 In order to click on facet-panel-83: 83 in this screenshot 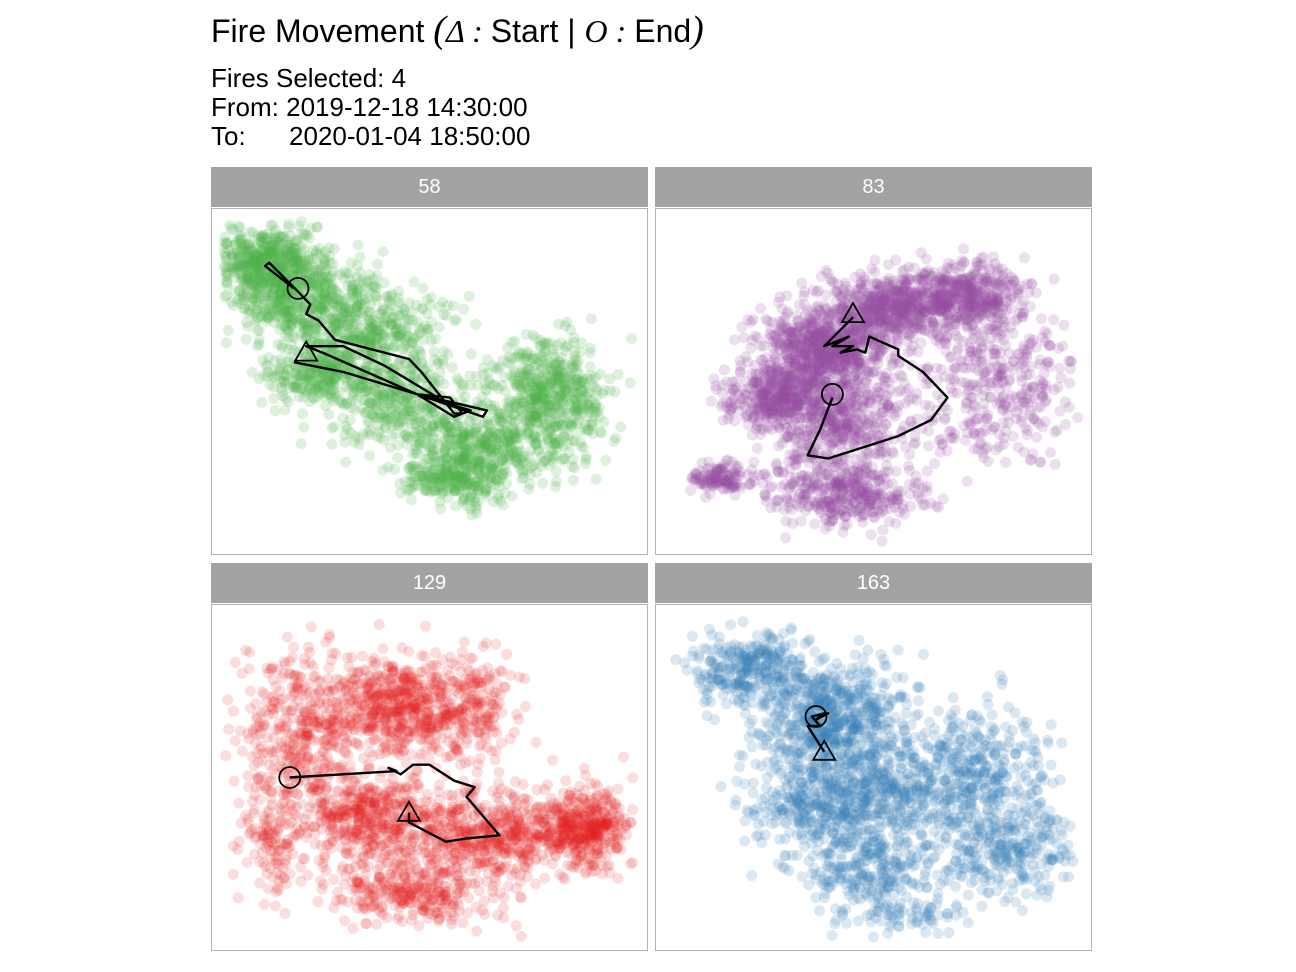, I will do `click(873, 361)`.